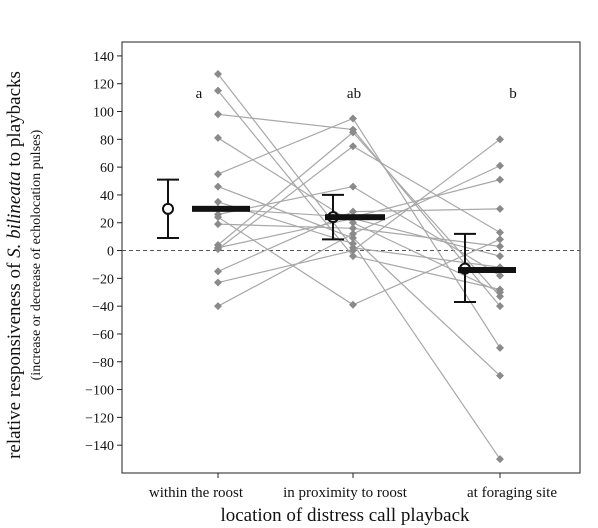 This screenshot has height=528, width=598. I want to click on y-tick-label: −100, so click(99, 391).